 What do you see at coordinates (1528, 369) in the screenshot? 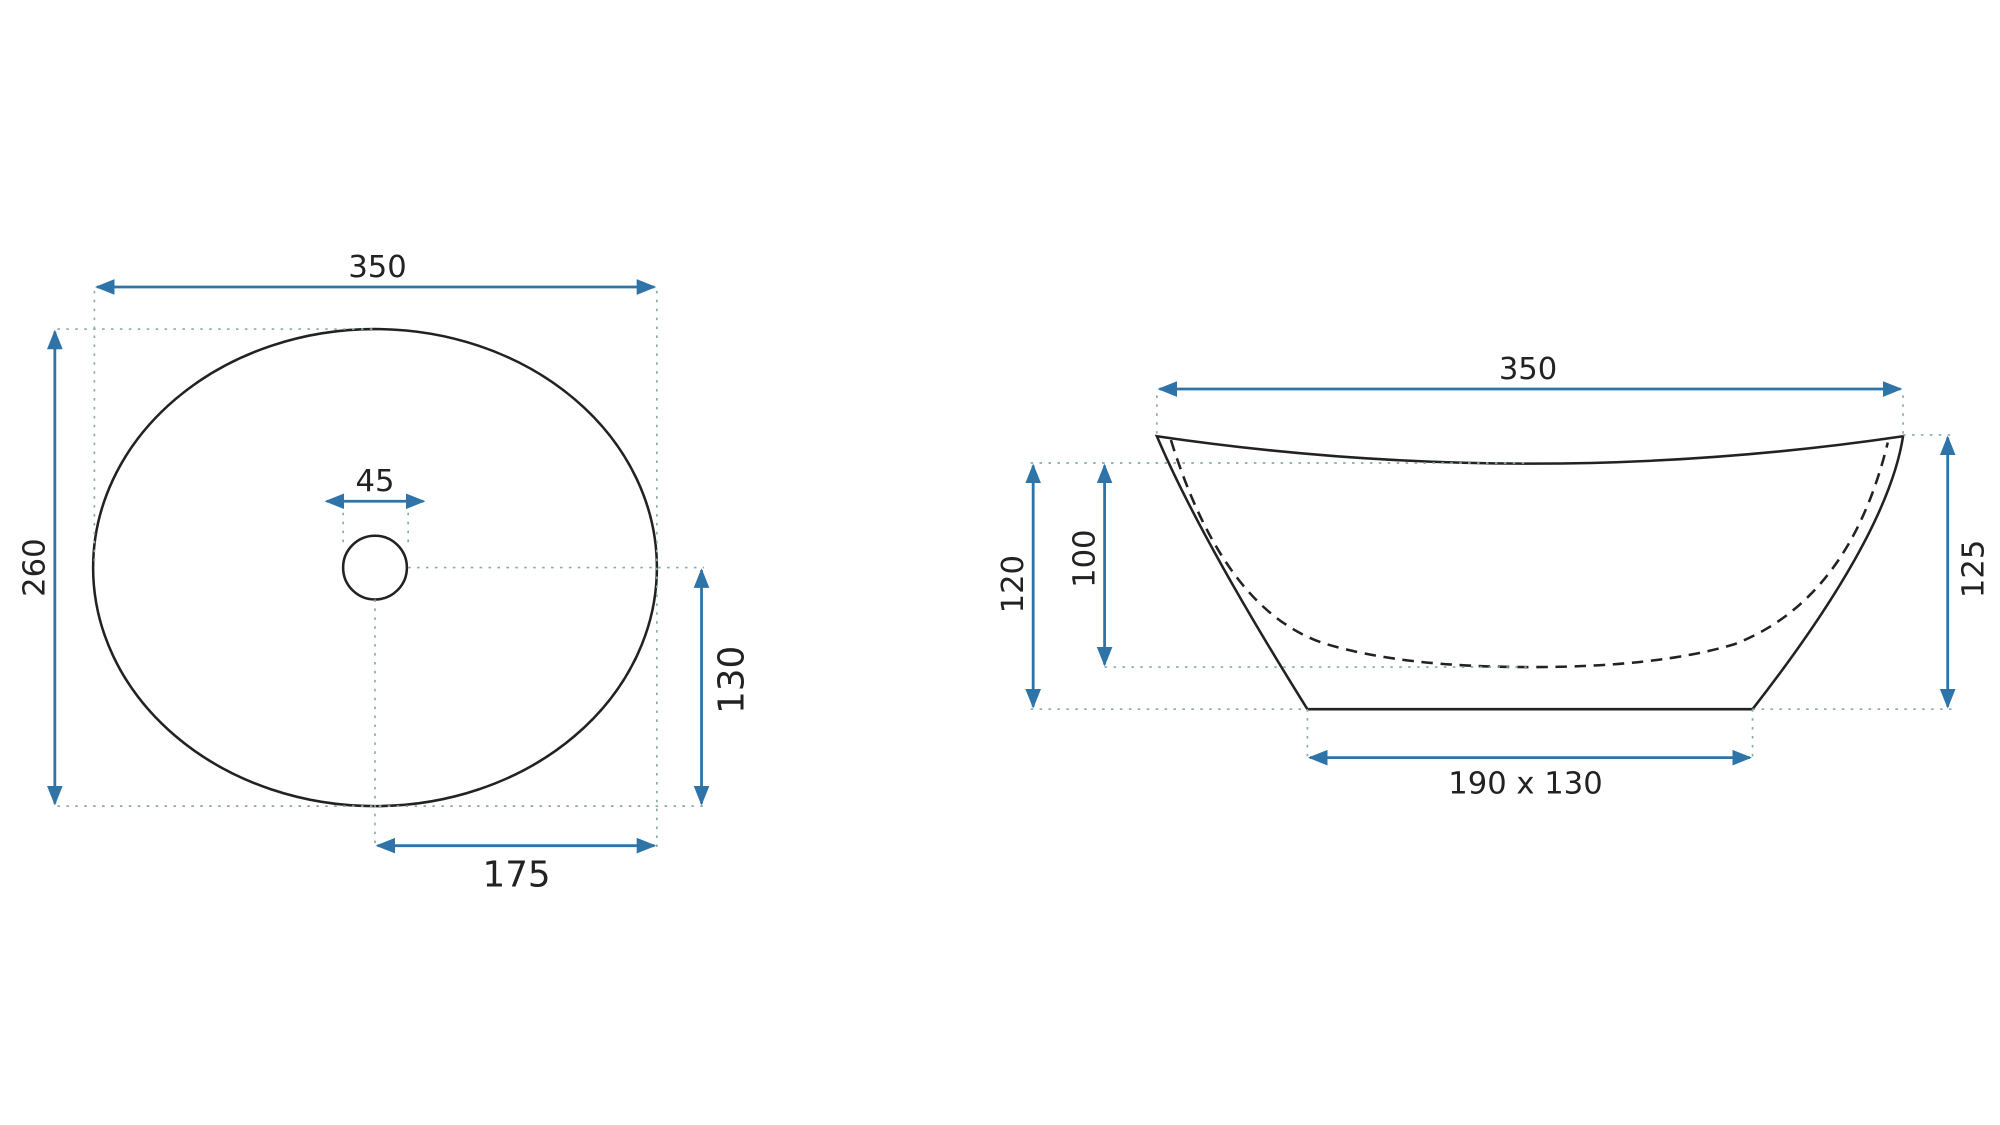
I see `side-width-label: 350` at bounding box center [1528, 369].